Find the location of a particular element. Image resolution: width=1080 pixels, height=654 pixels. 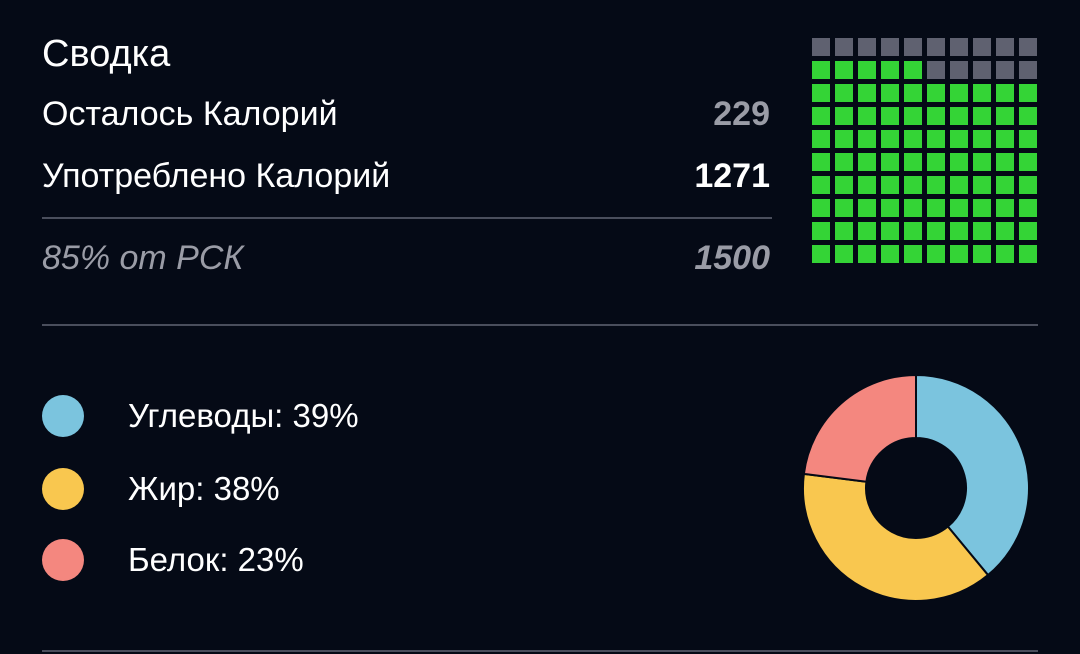

donut-slice-protein is located at coordinates (859, 428).